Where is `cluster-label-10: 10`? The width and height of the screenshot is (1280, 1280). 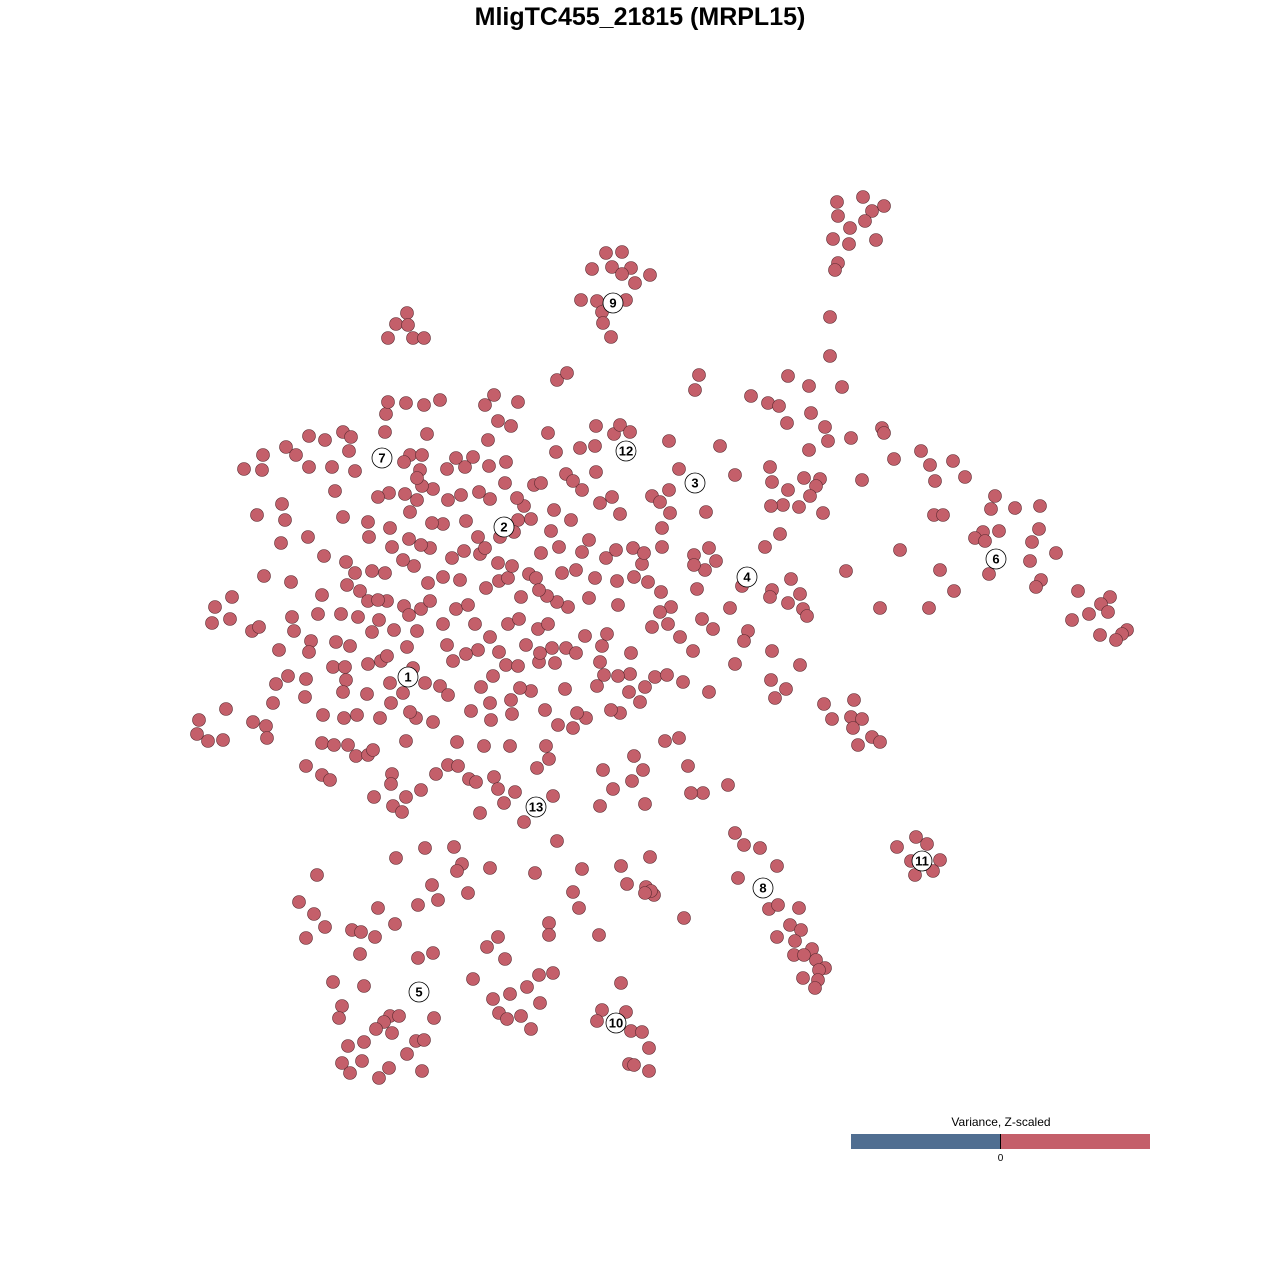
cluster-label-10: 10 is located at coordinates (616, 1023).